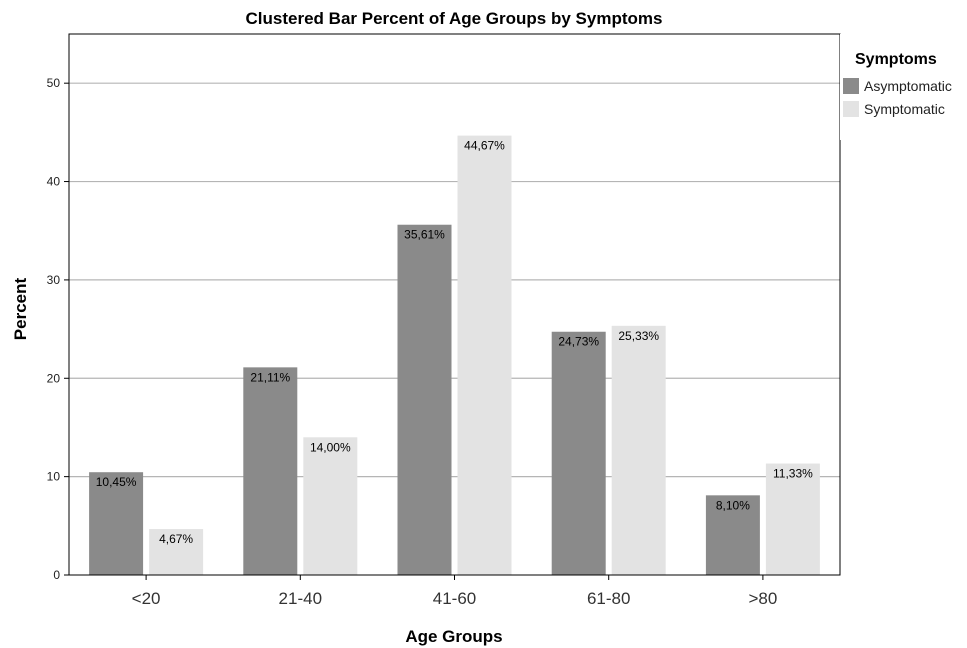  I want to click on y-tick-label: 40, so click(54, 182).